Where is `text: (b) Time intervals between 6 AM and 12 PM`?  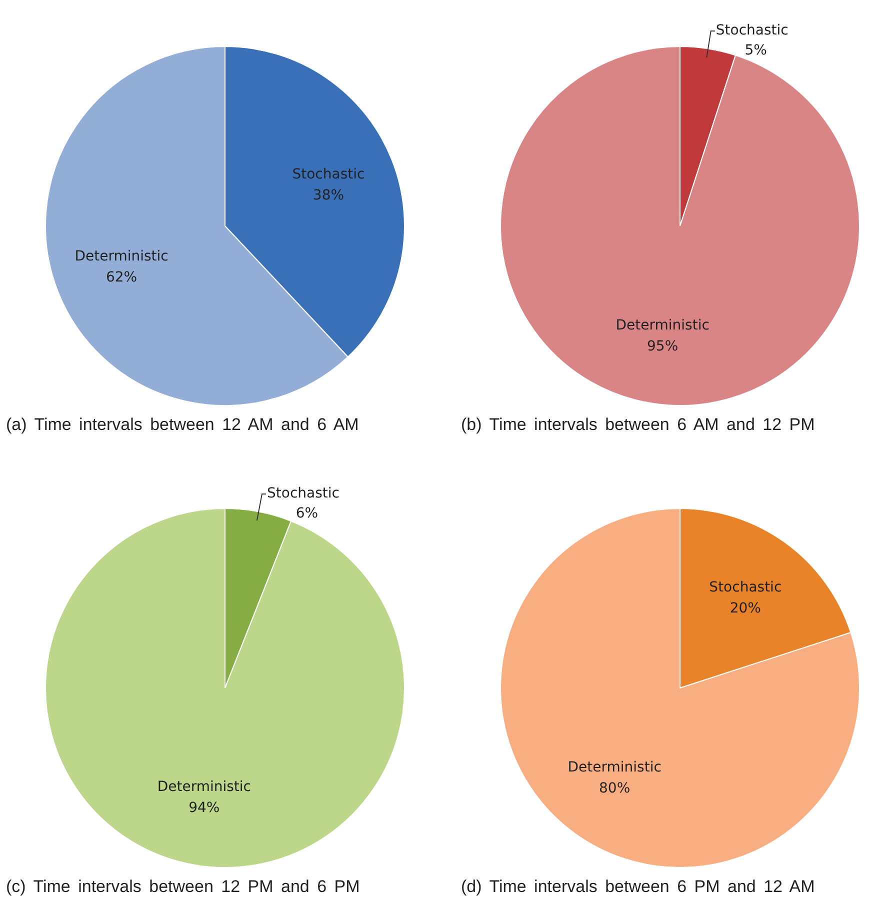
text: (b) Time intervals between 6 AM and 12 PM is located at coordinates (638, 425).